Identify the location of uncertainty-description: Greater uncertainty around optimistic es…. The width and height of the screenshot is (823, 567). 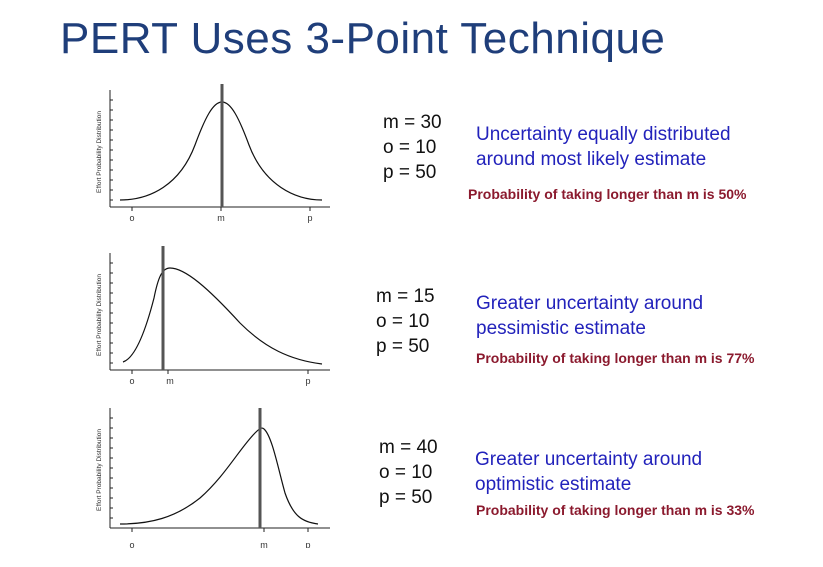
(589, 472).